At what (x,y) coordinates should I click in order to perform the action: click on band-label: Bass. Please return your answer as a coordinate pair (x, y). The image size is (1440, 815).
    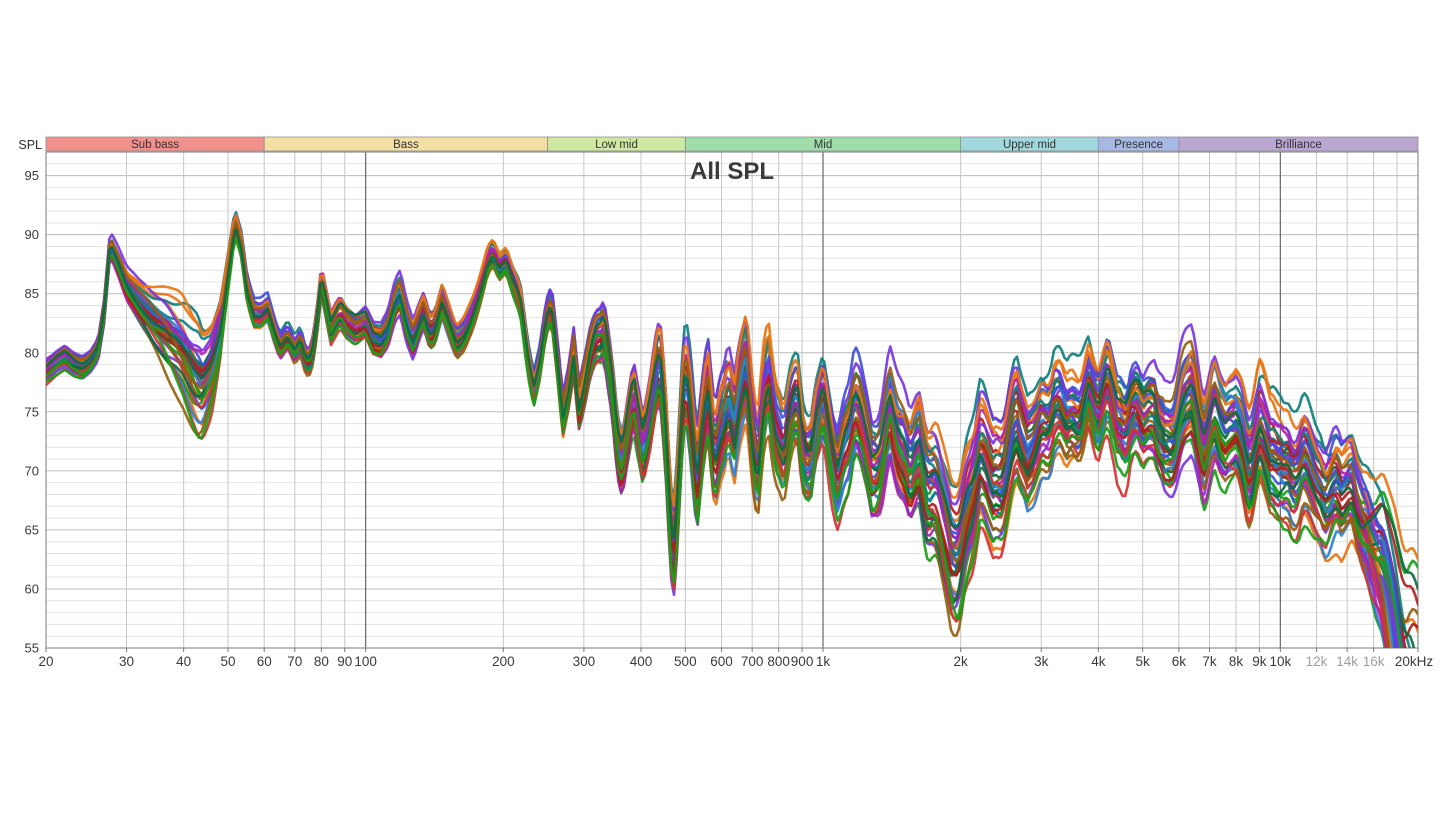
    Looking at the image, I should click on (406, 145).